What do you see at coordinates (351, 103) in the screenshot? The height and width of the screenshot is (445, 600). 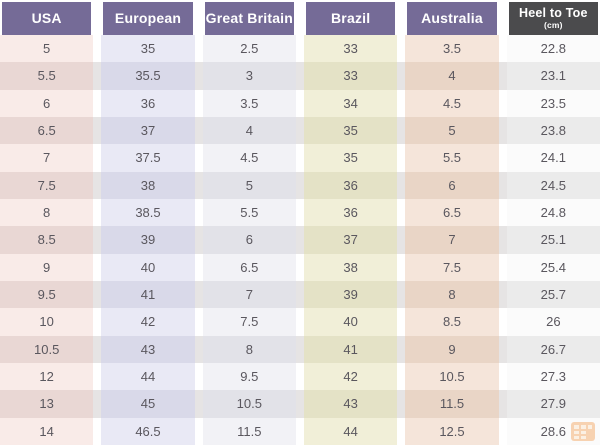 I see `table-cell: 34` at bounding box center [351, 103].